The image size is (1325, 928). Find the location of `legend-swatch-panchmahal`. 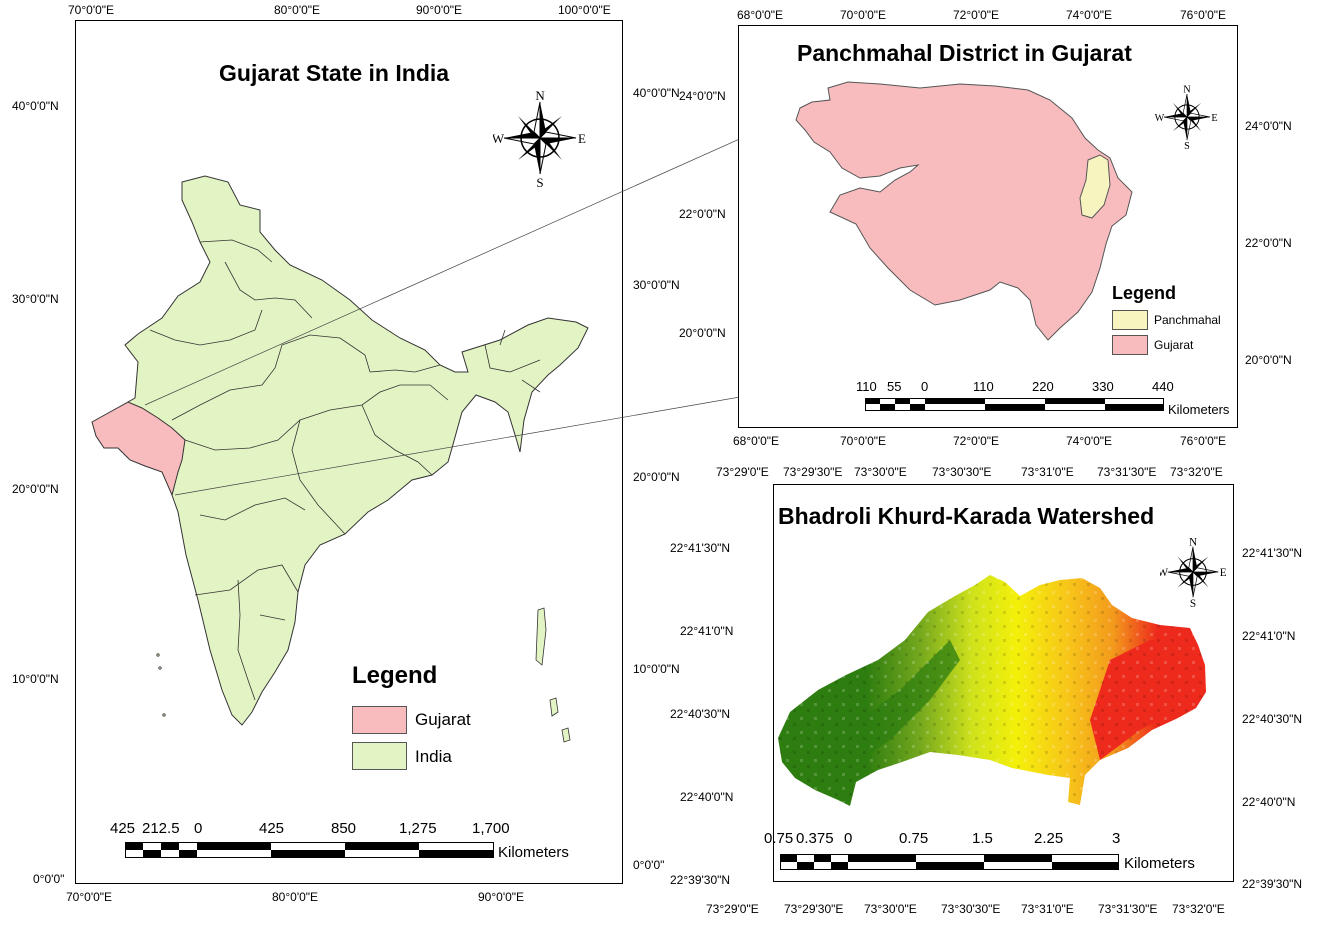

legend-swatch-panchmahal is located at coordinates (1130, 320).